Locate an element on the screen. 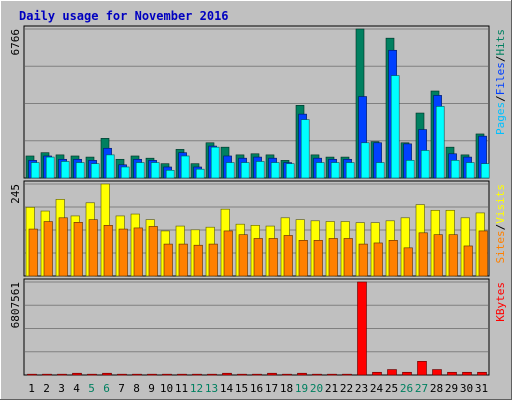 Image resolution: width=512 pixels, height=400 pixels. x-tick-label: 21 is located at coordinates (331, 388).